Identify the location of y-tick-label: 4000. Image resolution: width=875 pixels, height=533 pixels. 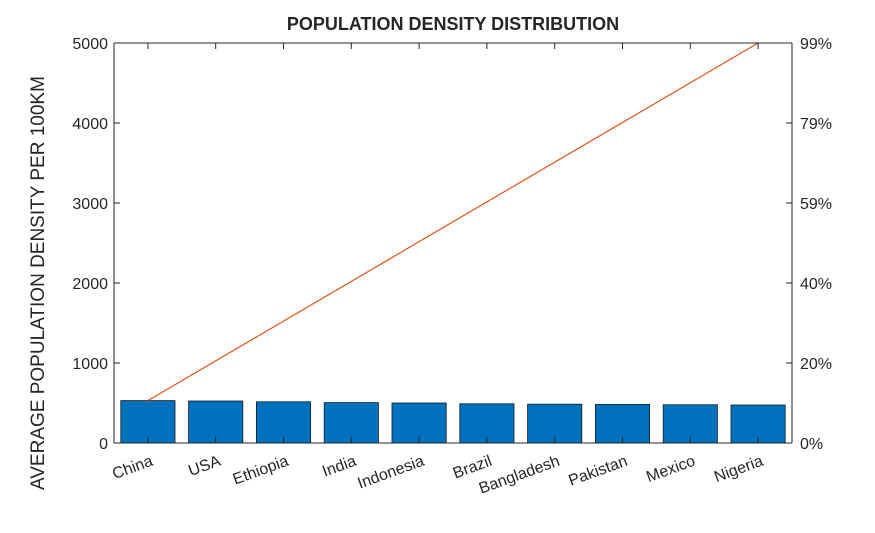
(90, 124).